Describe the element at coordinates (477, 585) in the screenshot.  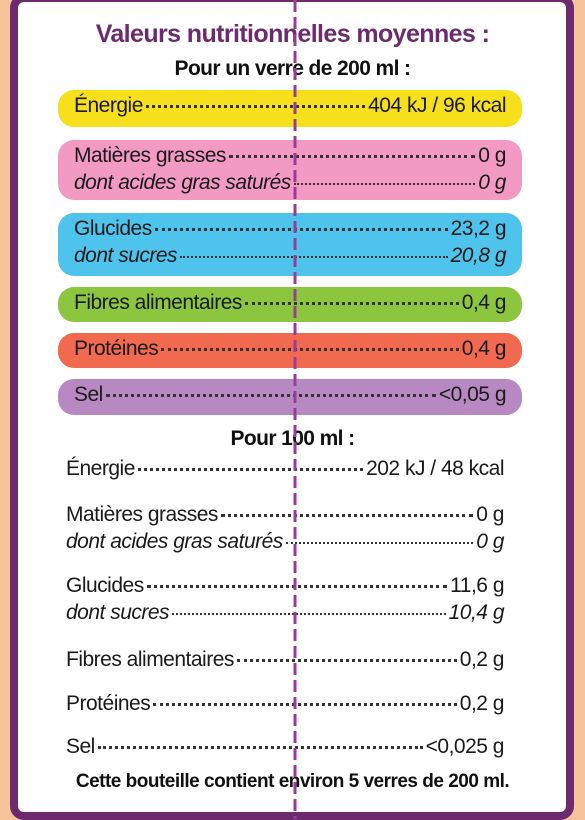
I see `nutrient-value: 11,6 g` at that location.